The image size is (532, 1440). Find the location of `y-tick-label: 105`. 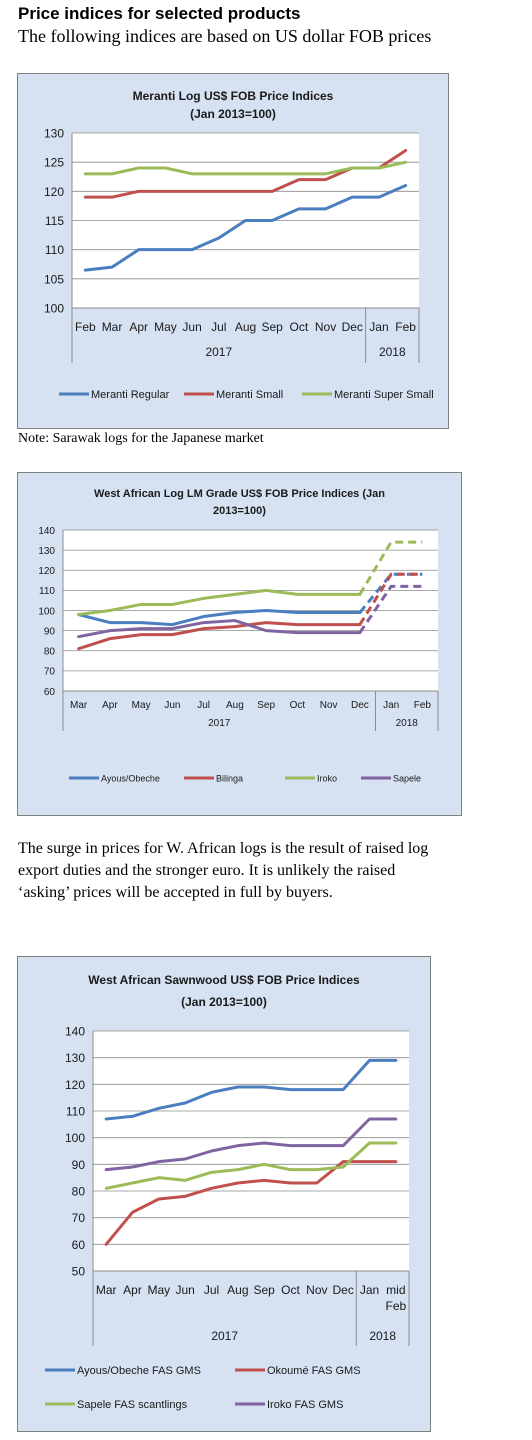

y-tick-label: 105 is located at coordinates (54, 279).